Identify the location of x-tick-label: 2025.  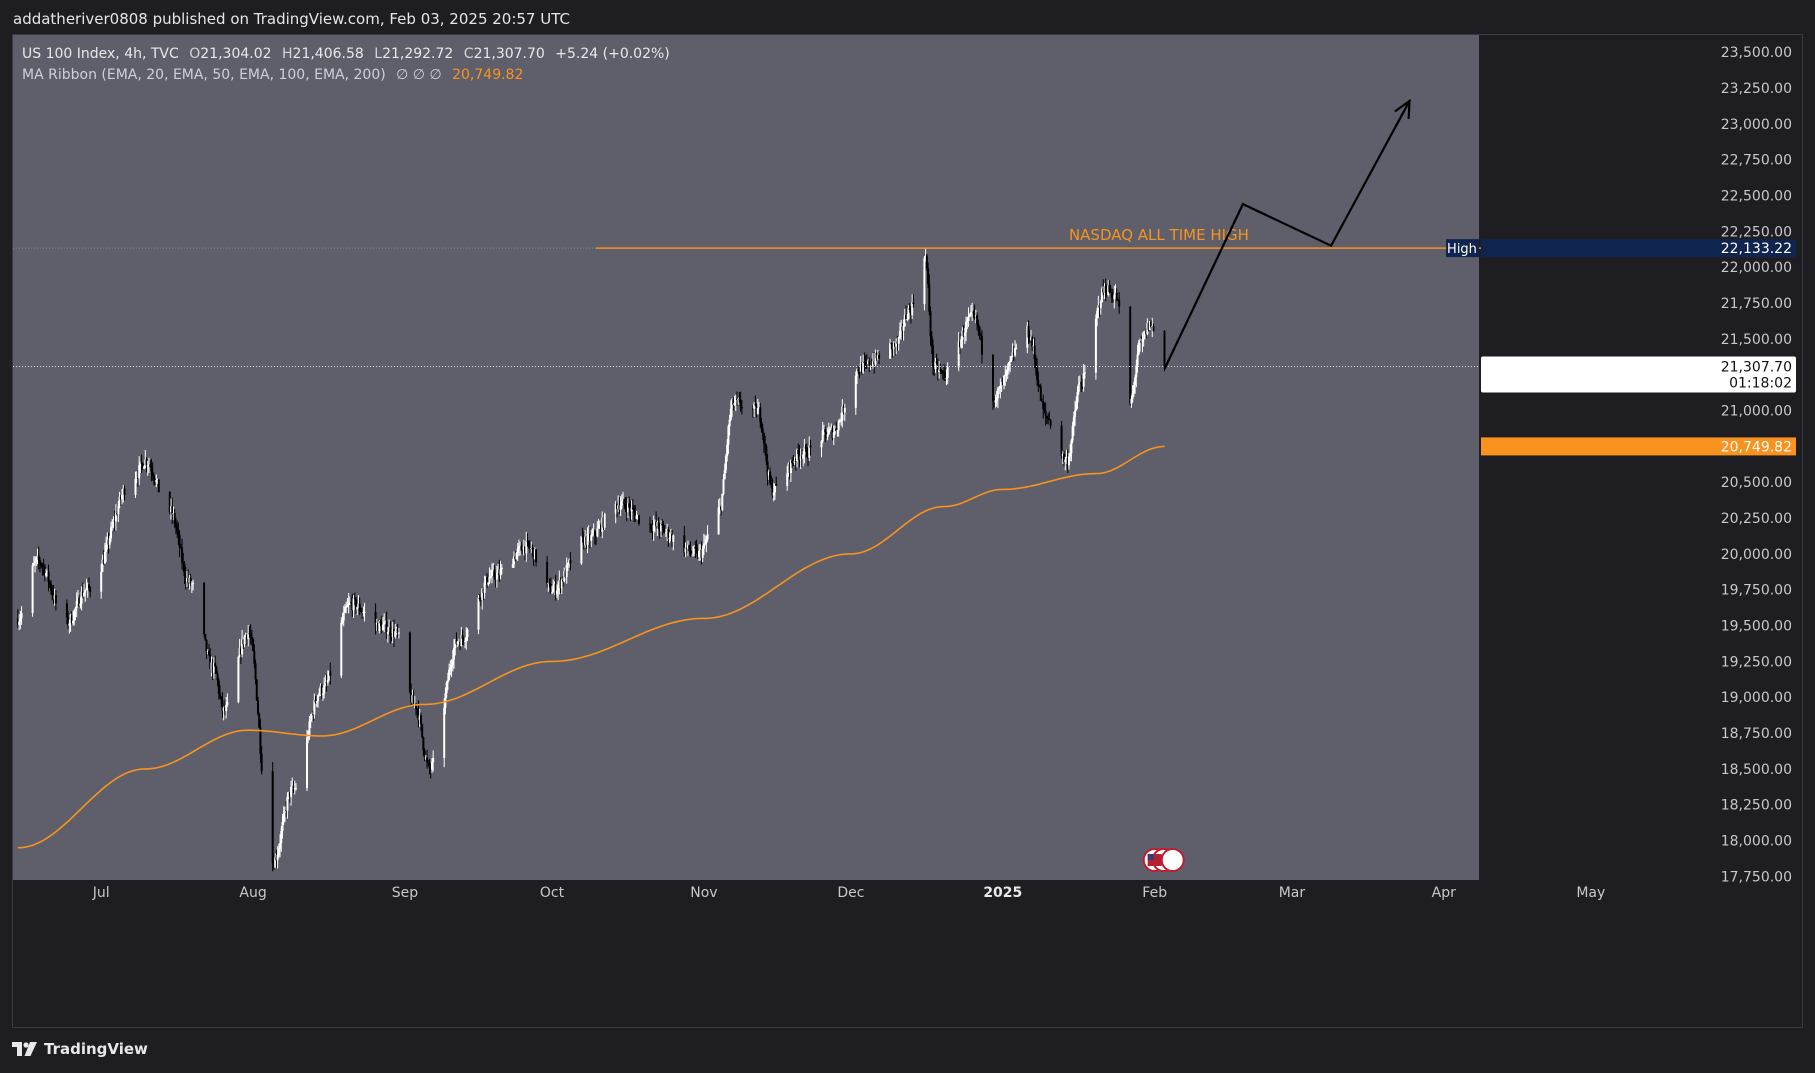
(1002, 893).